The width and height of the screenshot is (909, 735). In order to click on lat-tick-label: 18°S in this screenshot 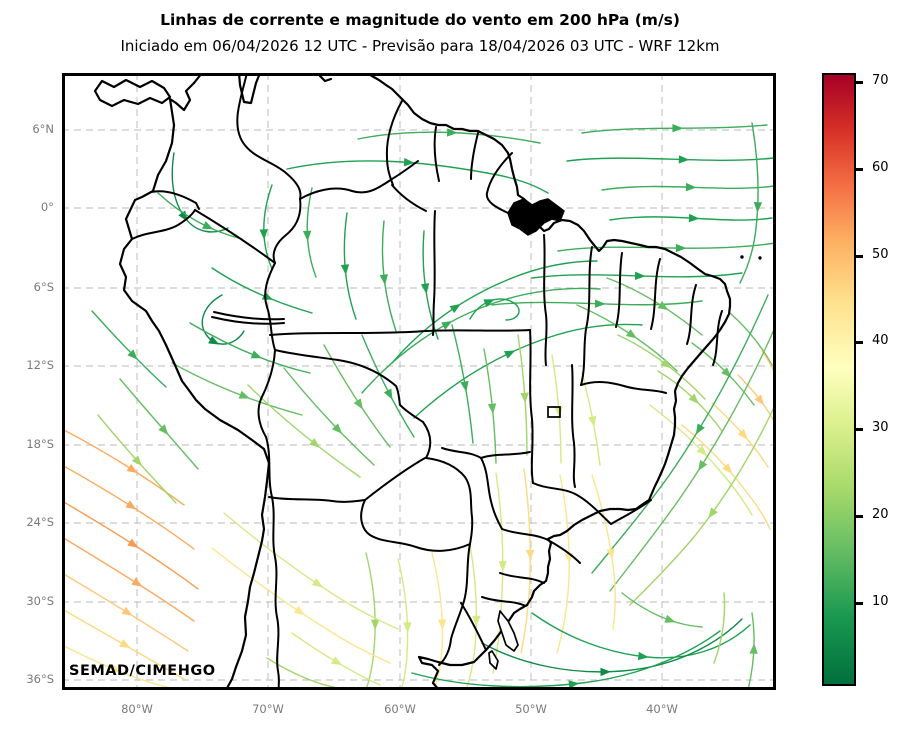, I will do `click(40, 444)`.